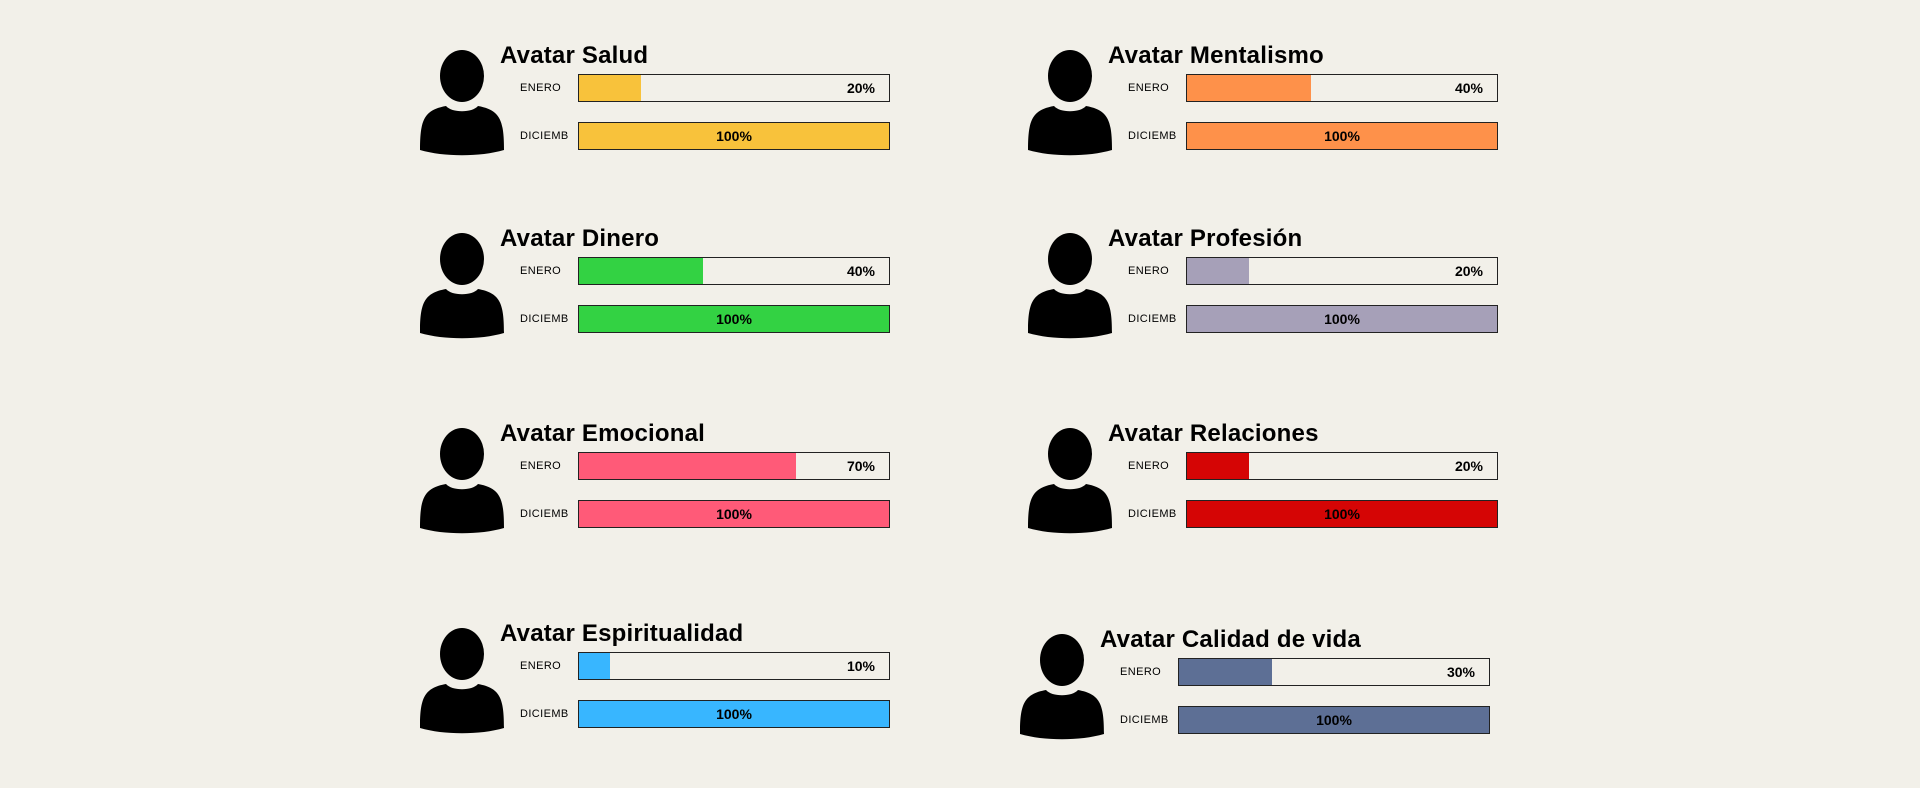  I want to click on progress-bar: 70%, so click(734, 466).